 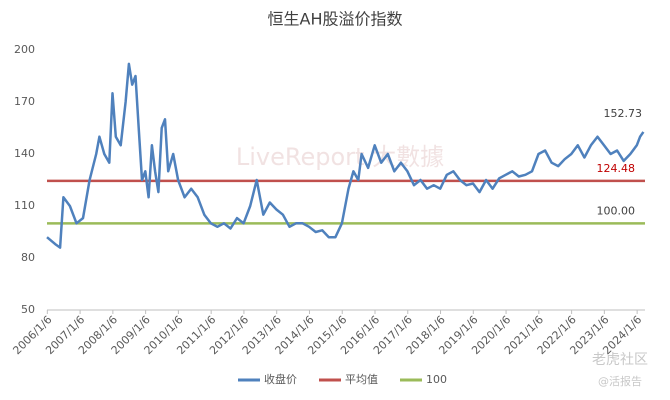 What do you see at coordinates (616, 168) in the screenshot?
I see `reference-label: 124.48` at bounding box center [616, 168].